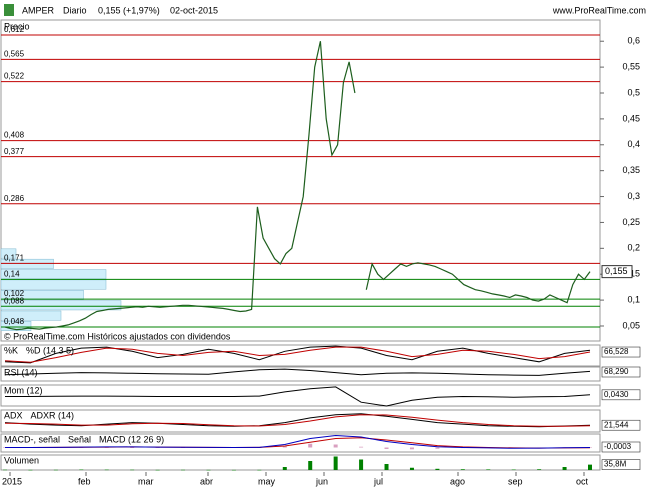 The width and height of the screenshot is (650, 490). Describe the element at coordinates (616, 424) in the screenshot. I see `current-value-label: 21,544` at that location.